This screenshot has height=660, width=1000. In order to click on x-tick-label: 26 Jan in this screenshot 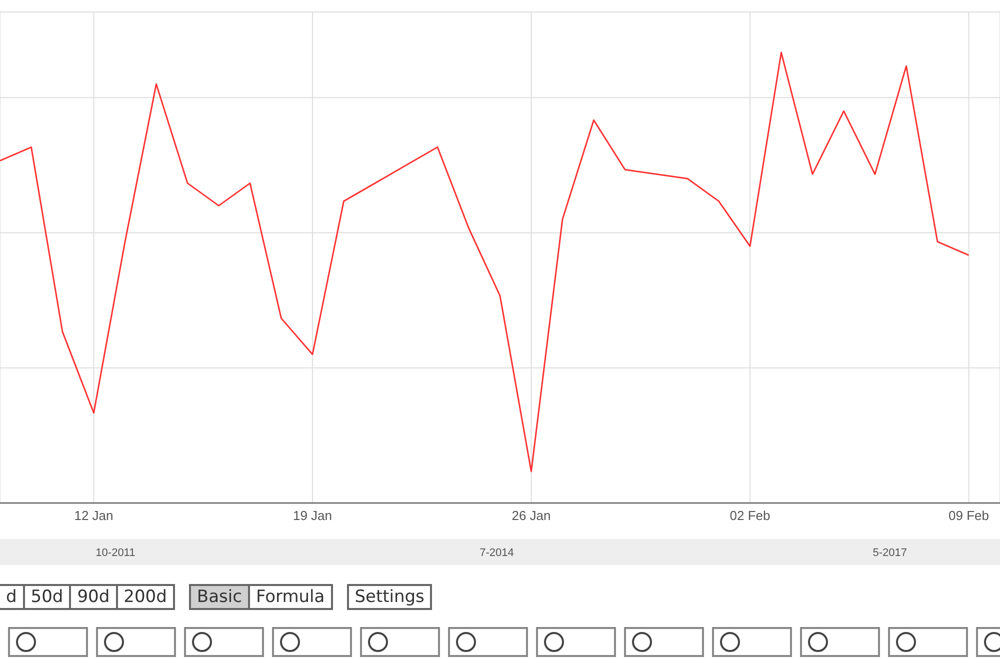, I will do `click(531, 516)`.